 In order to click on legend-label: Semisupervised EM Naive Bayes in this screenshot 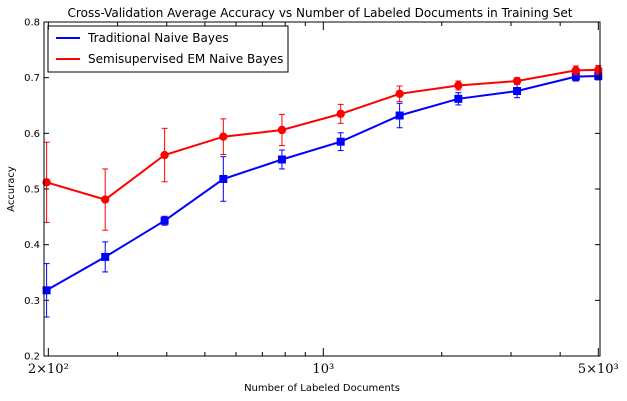, I will do `click(185, 59)`.